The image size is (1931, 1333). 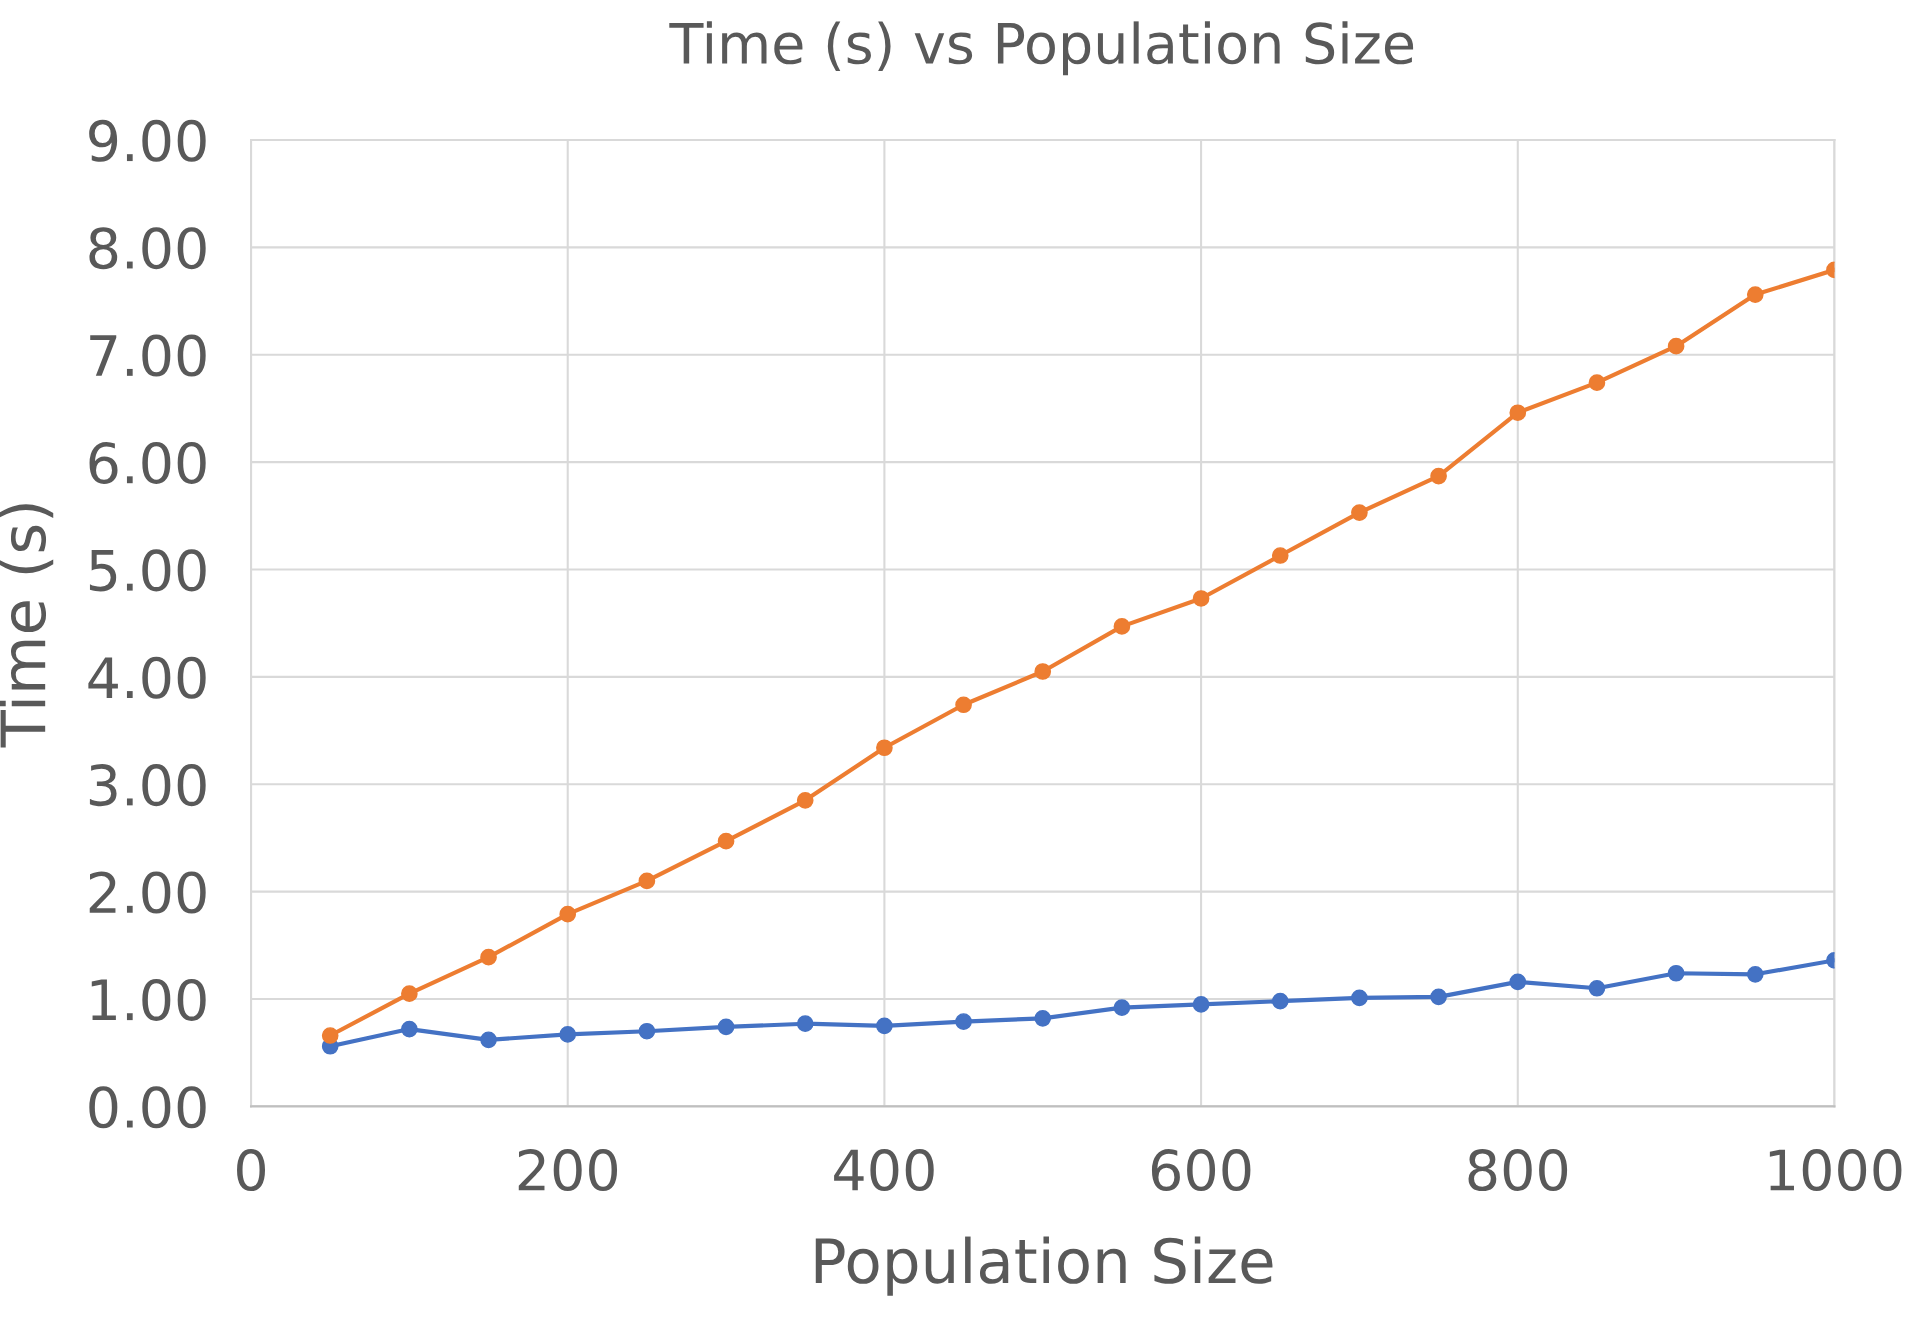 I want to click on y-tick-label: 7.00, so click(x=148, y=355).